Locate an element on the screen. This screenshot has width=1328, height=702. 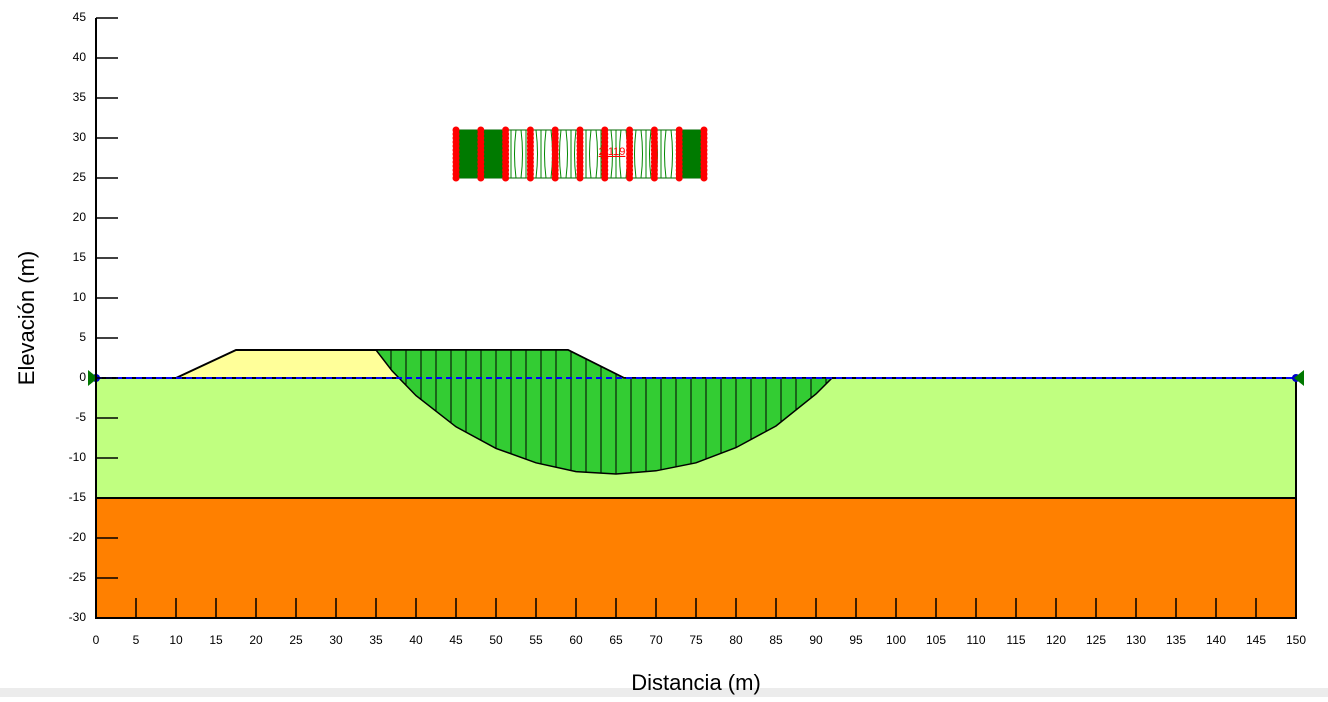
x-tick-label: 75 is located at coordinates (696, 640).